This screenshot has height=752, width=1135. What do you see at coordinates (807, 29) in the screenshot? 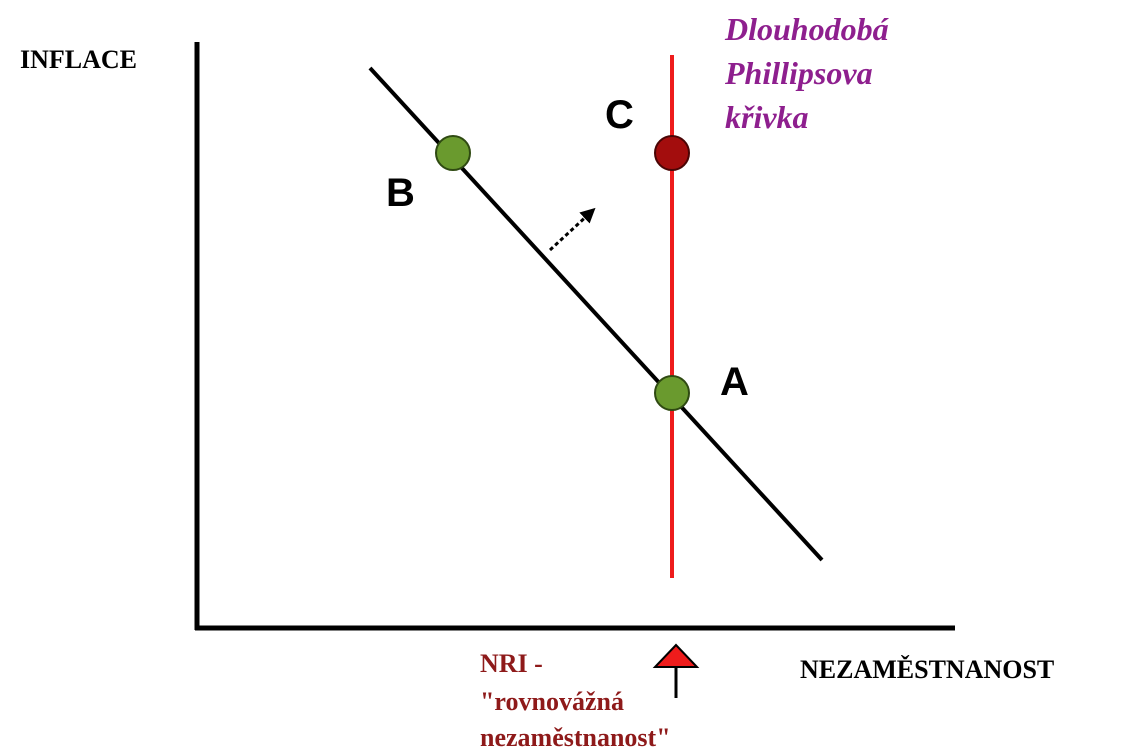
I see `curve-label: Dlouhodobá` at bounding box center [807, 29].